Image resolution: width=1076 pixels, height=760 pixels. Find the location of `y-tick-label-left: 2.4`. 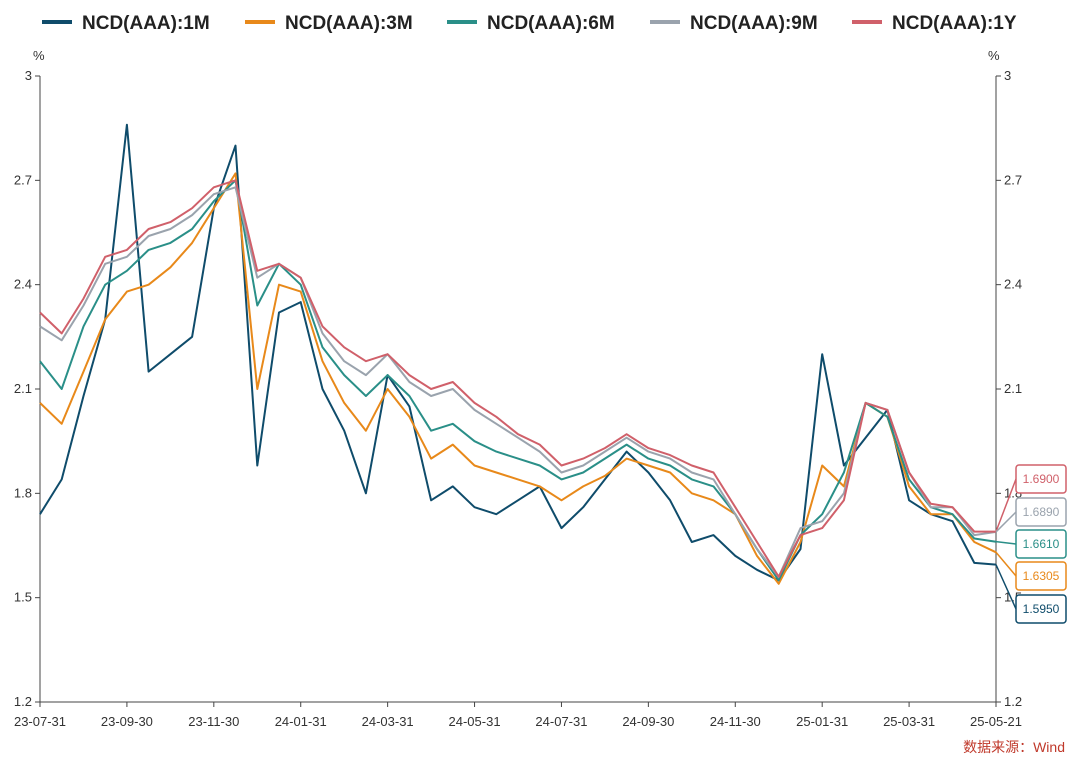

y-tick-label-left: 2.4 is located at coordinates (23, 284).